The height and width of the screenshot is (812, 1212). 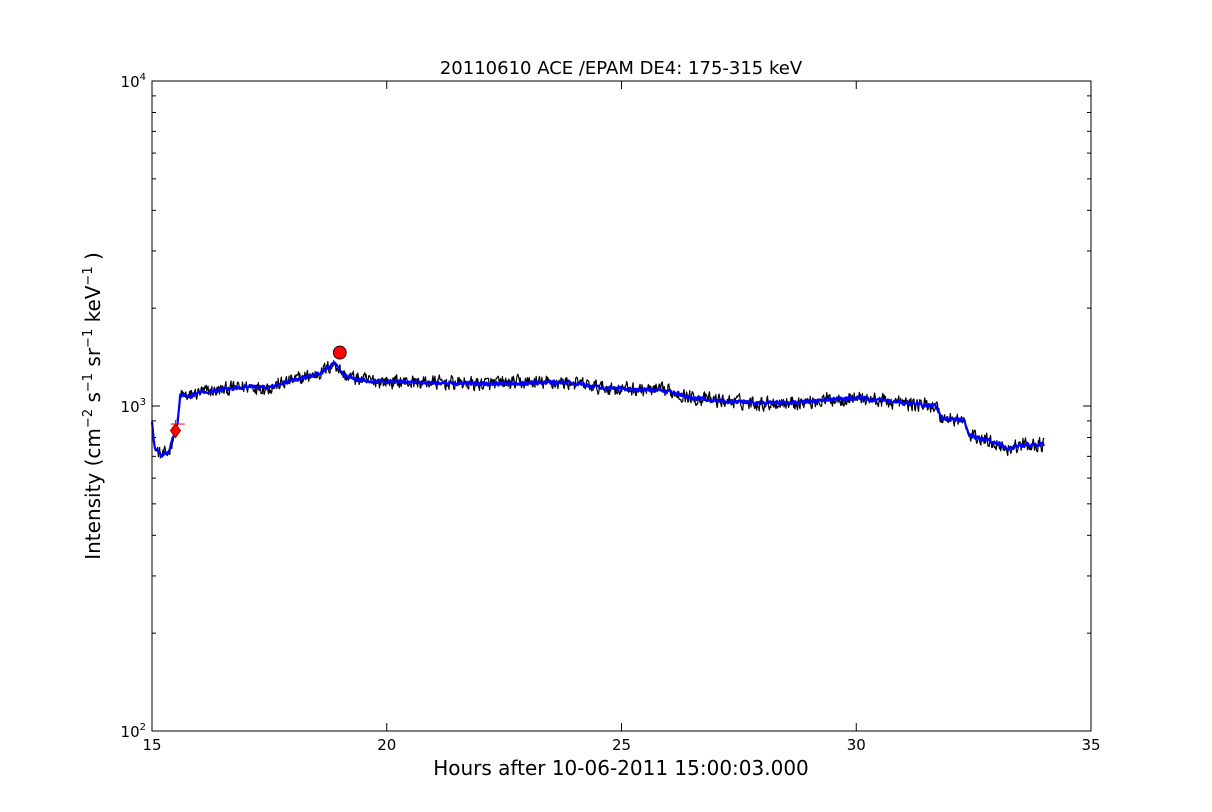 I want to click on x-axis-label: Hours after 10-06-2011 15:00:03.000, so click(x=621, y=768).